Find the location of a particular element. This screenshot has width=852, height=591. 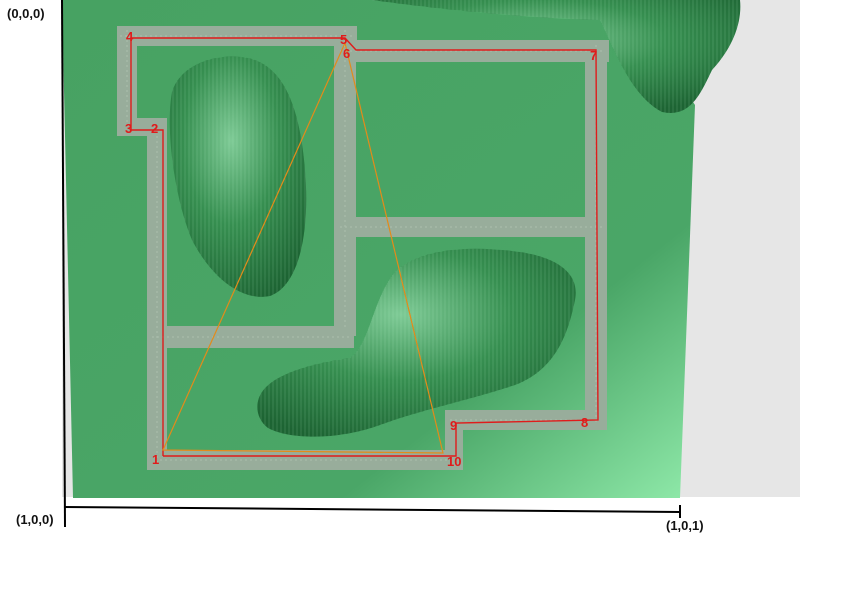

origin-label: (0,0,0) is located at coordinates (26, 13).